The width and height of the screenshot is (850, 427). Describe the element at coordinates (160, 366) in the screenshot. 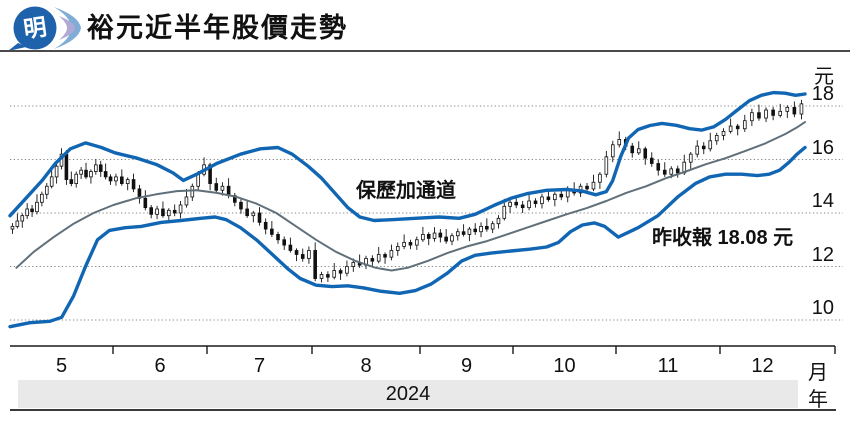

I see `month-tick-label: 6` at that location.